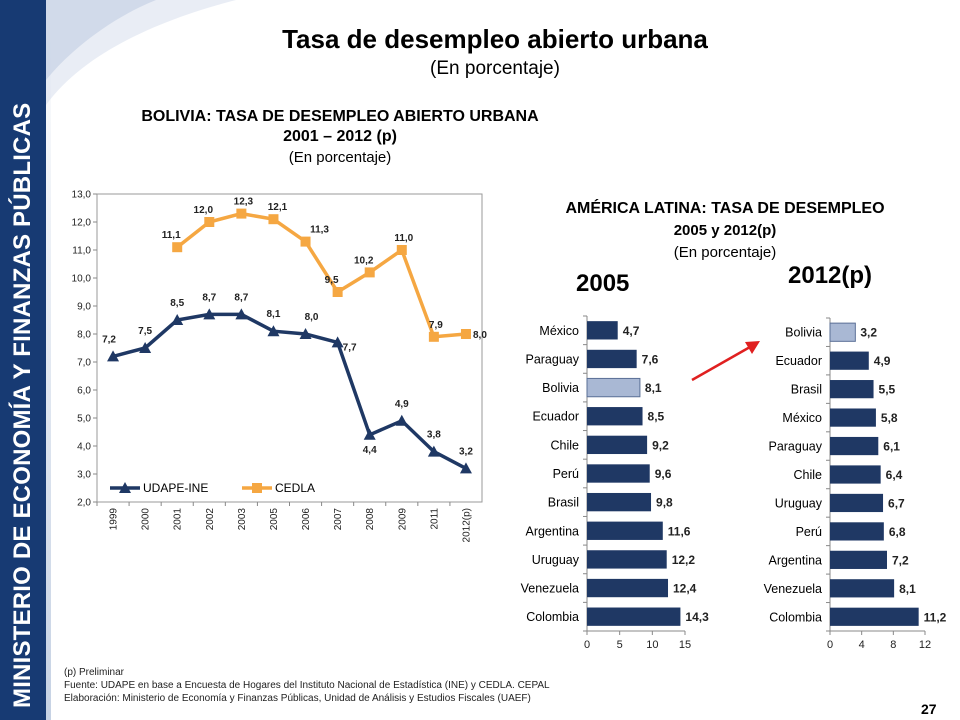  I want to click on x-tick-label: 2002, so click(210, 519).